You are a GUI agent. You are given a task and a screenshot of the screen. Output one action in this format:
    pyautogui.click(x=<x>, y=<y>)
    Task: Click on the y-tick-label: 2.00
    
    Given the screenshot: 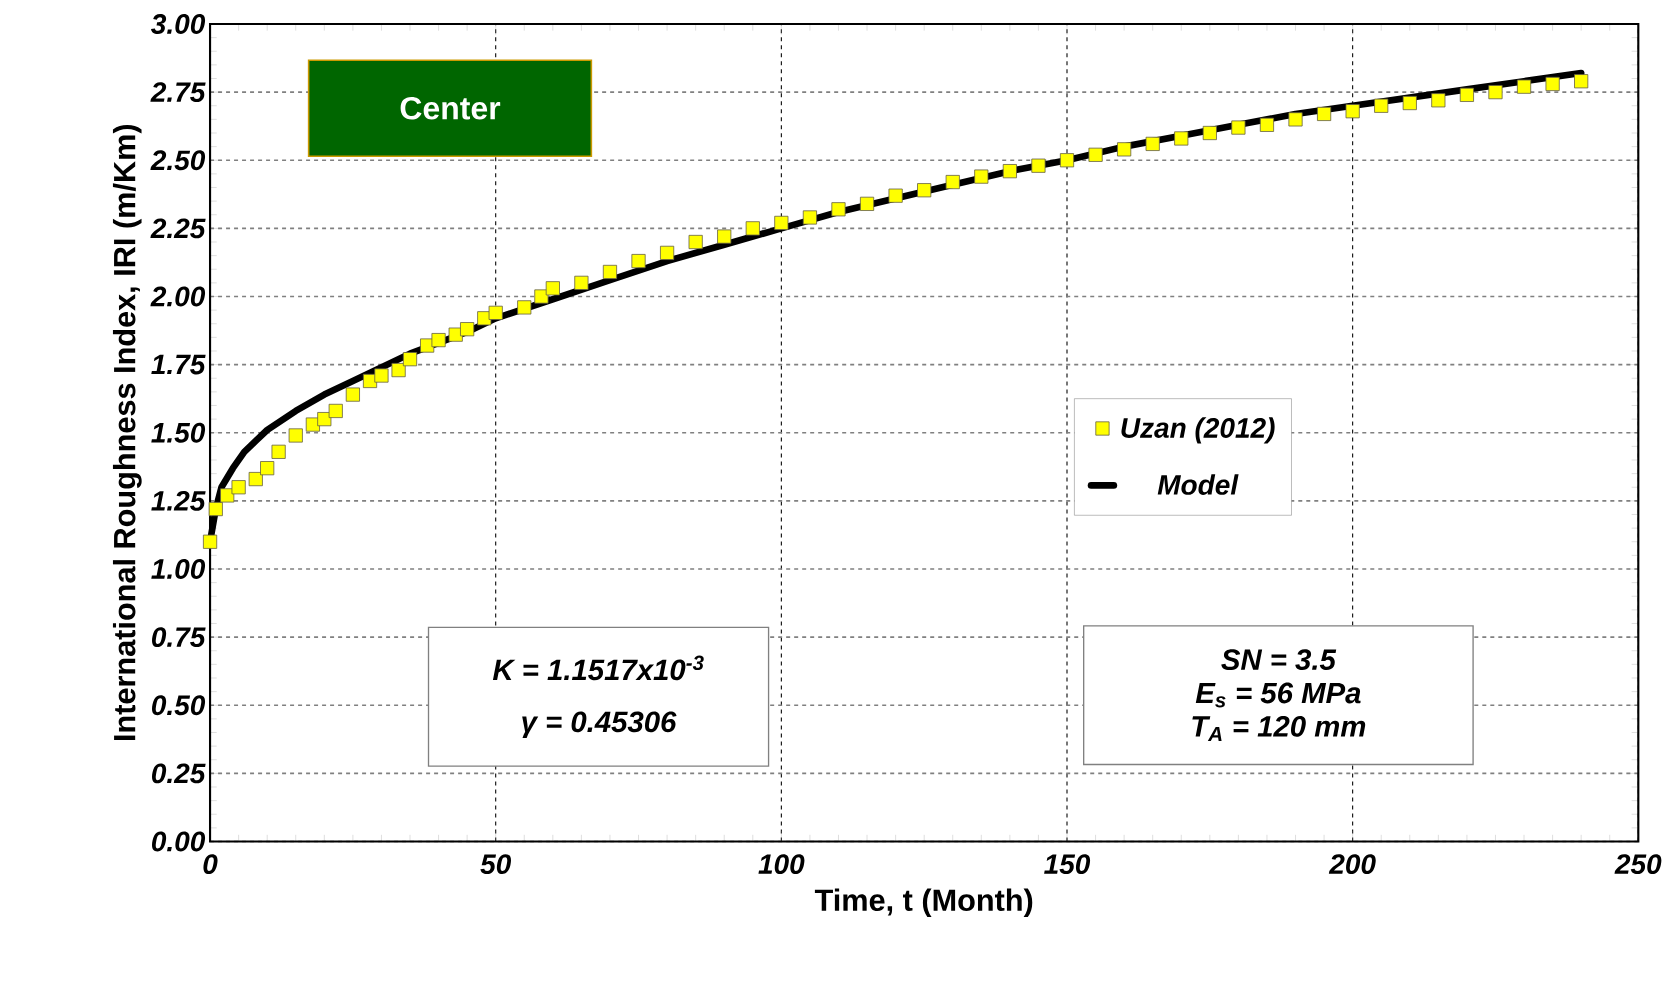 What is the action you would take?
    pyautogui.click(x=178, y=296)
    